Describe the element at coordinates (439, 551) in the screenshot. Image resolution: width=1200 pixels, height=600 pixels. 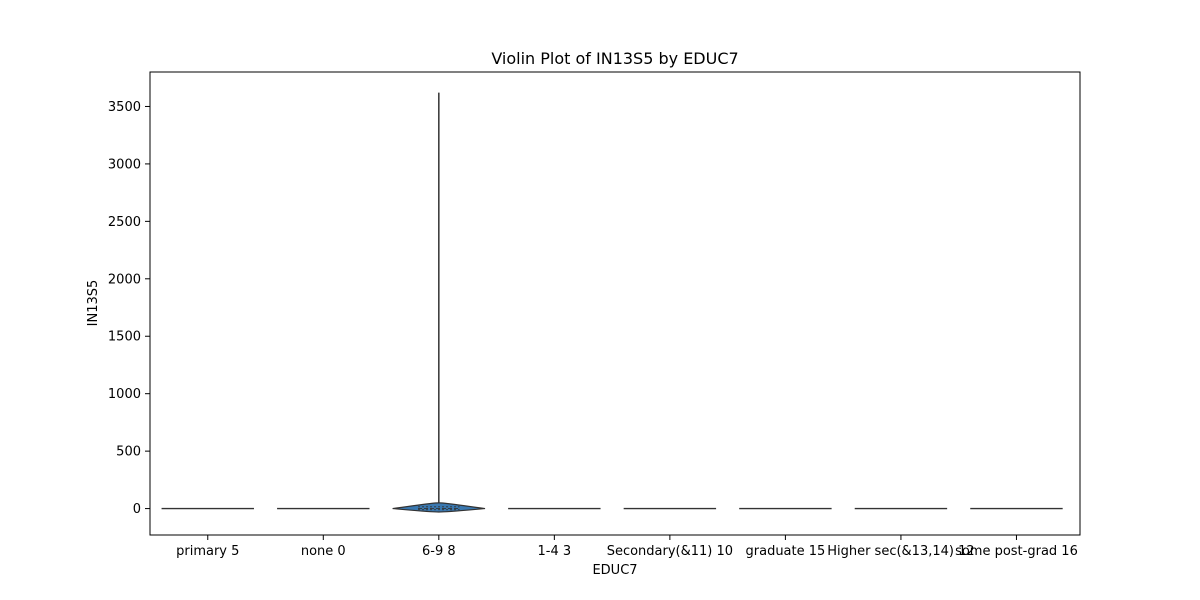
I see `x-tick-label: 6-9 8` at that location.